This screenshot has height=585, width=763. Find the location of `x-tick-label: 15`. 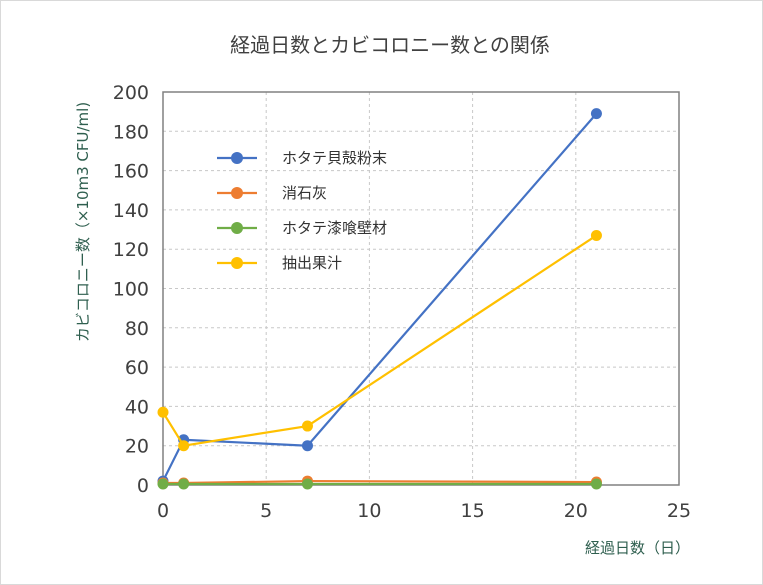

x-tick-label: 15 is located at coordinates (473, 511).